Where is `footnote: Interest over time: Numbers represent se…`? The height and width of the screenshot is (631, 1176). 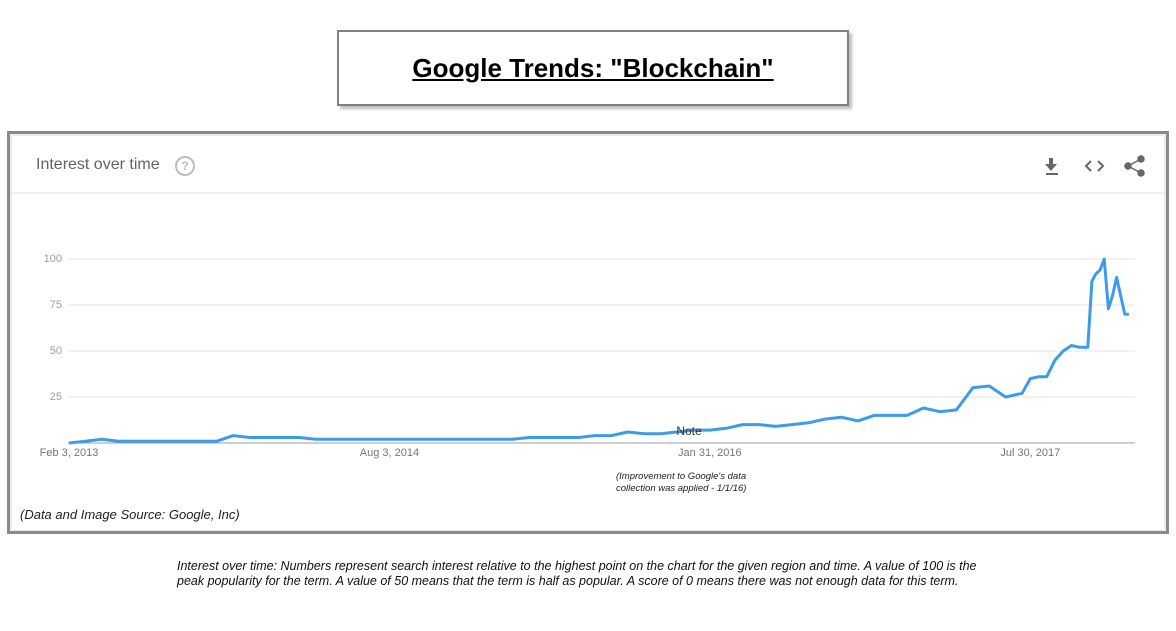
footnote: Interest over time: Numbers represent se… is located at coordinates (577, 573).